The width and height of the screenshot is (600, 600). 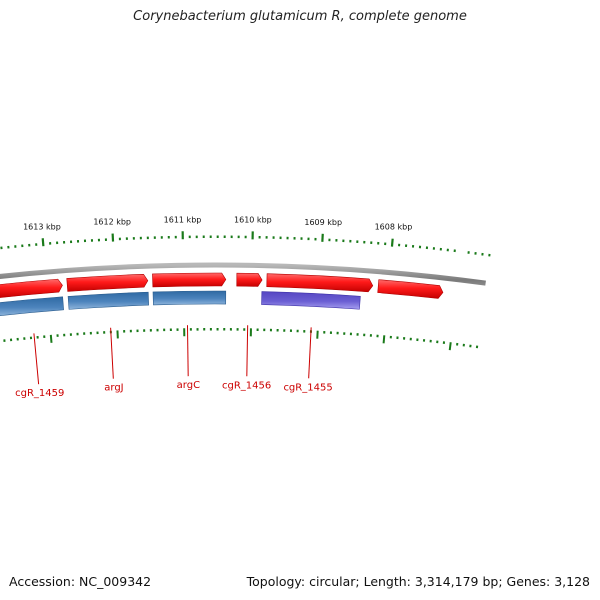 I want to click on label-leader-lines, so click(x=172, y=355).